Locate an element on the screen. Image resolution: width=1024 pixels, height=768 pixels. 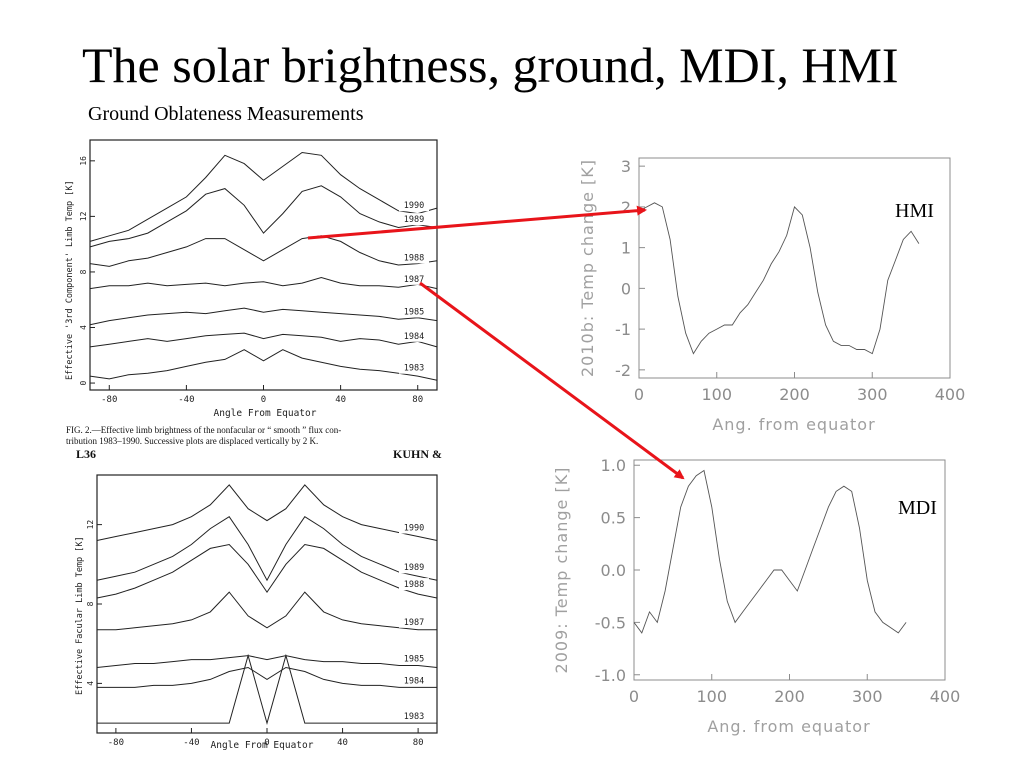
hmi-label: HMI is located at coordinates (914, 211).